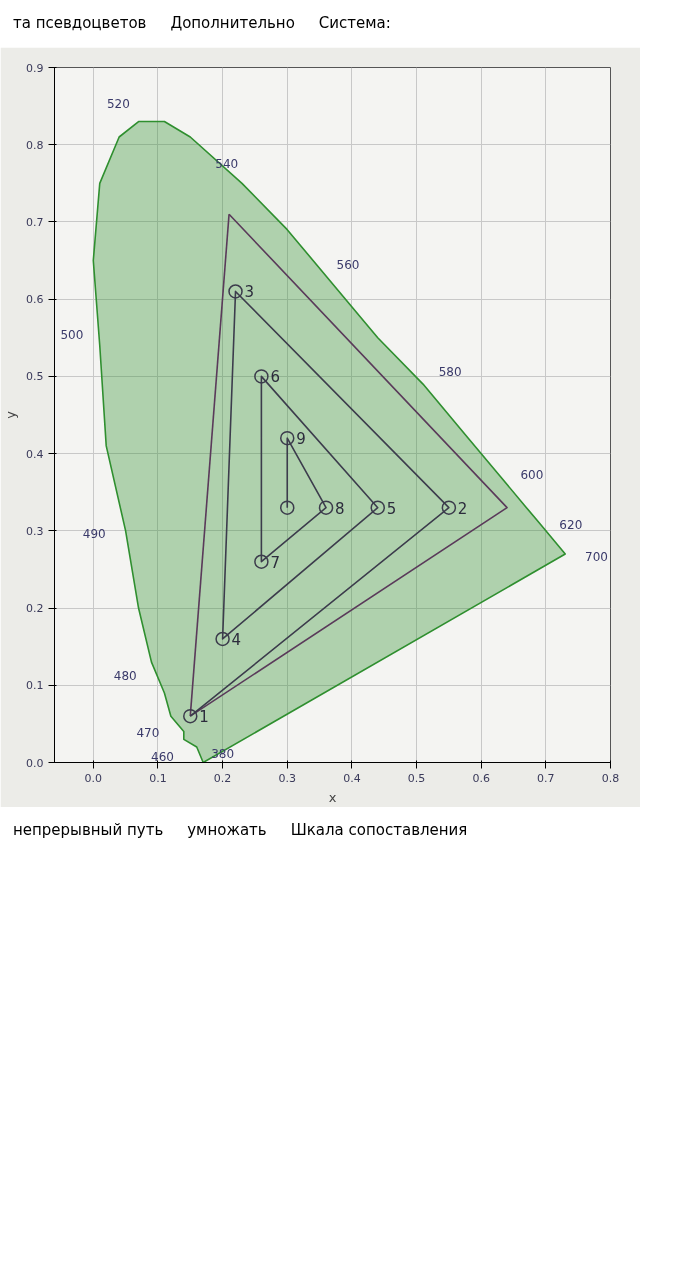 This screenshot has height=1280, width=691. I want to click on y-tick-label: 0.9, so click(35, 68).